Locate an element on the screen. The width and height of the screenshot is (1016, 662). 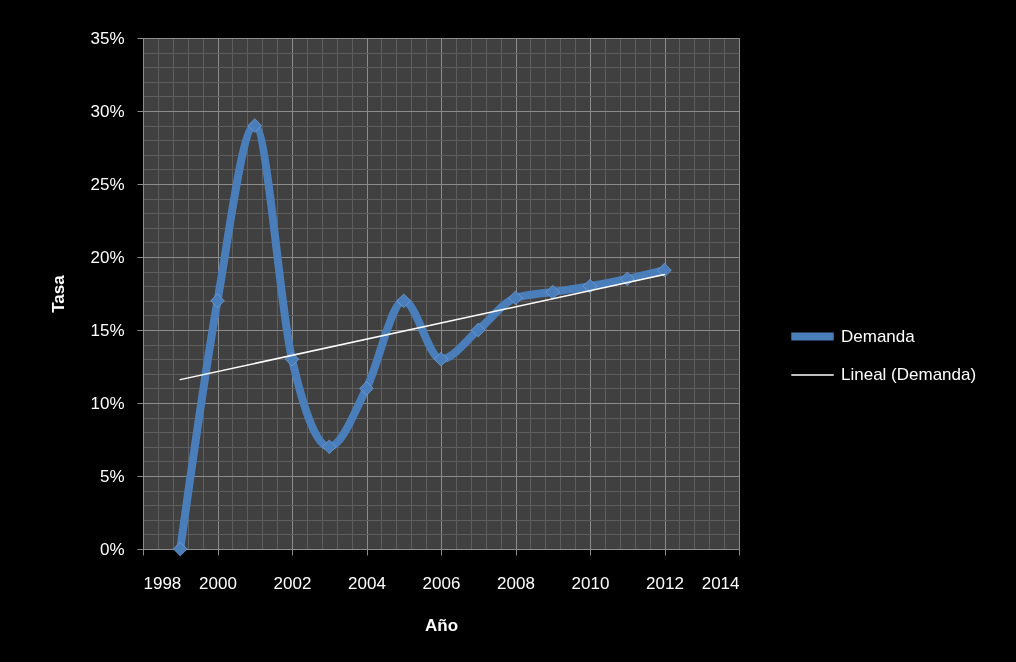
x-tick-label: 2000 is located at coordinates (218, 583).